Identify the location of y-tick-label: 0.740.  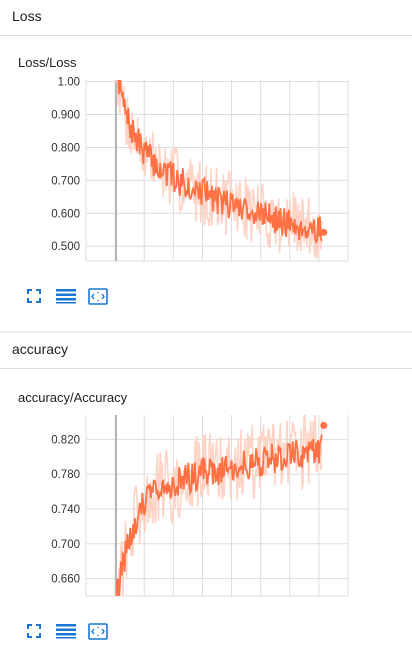
(65, 510).